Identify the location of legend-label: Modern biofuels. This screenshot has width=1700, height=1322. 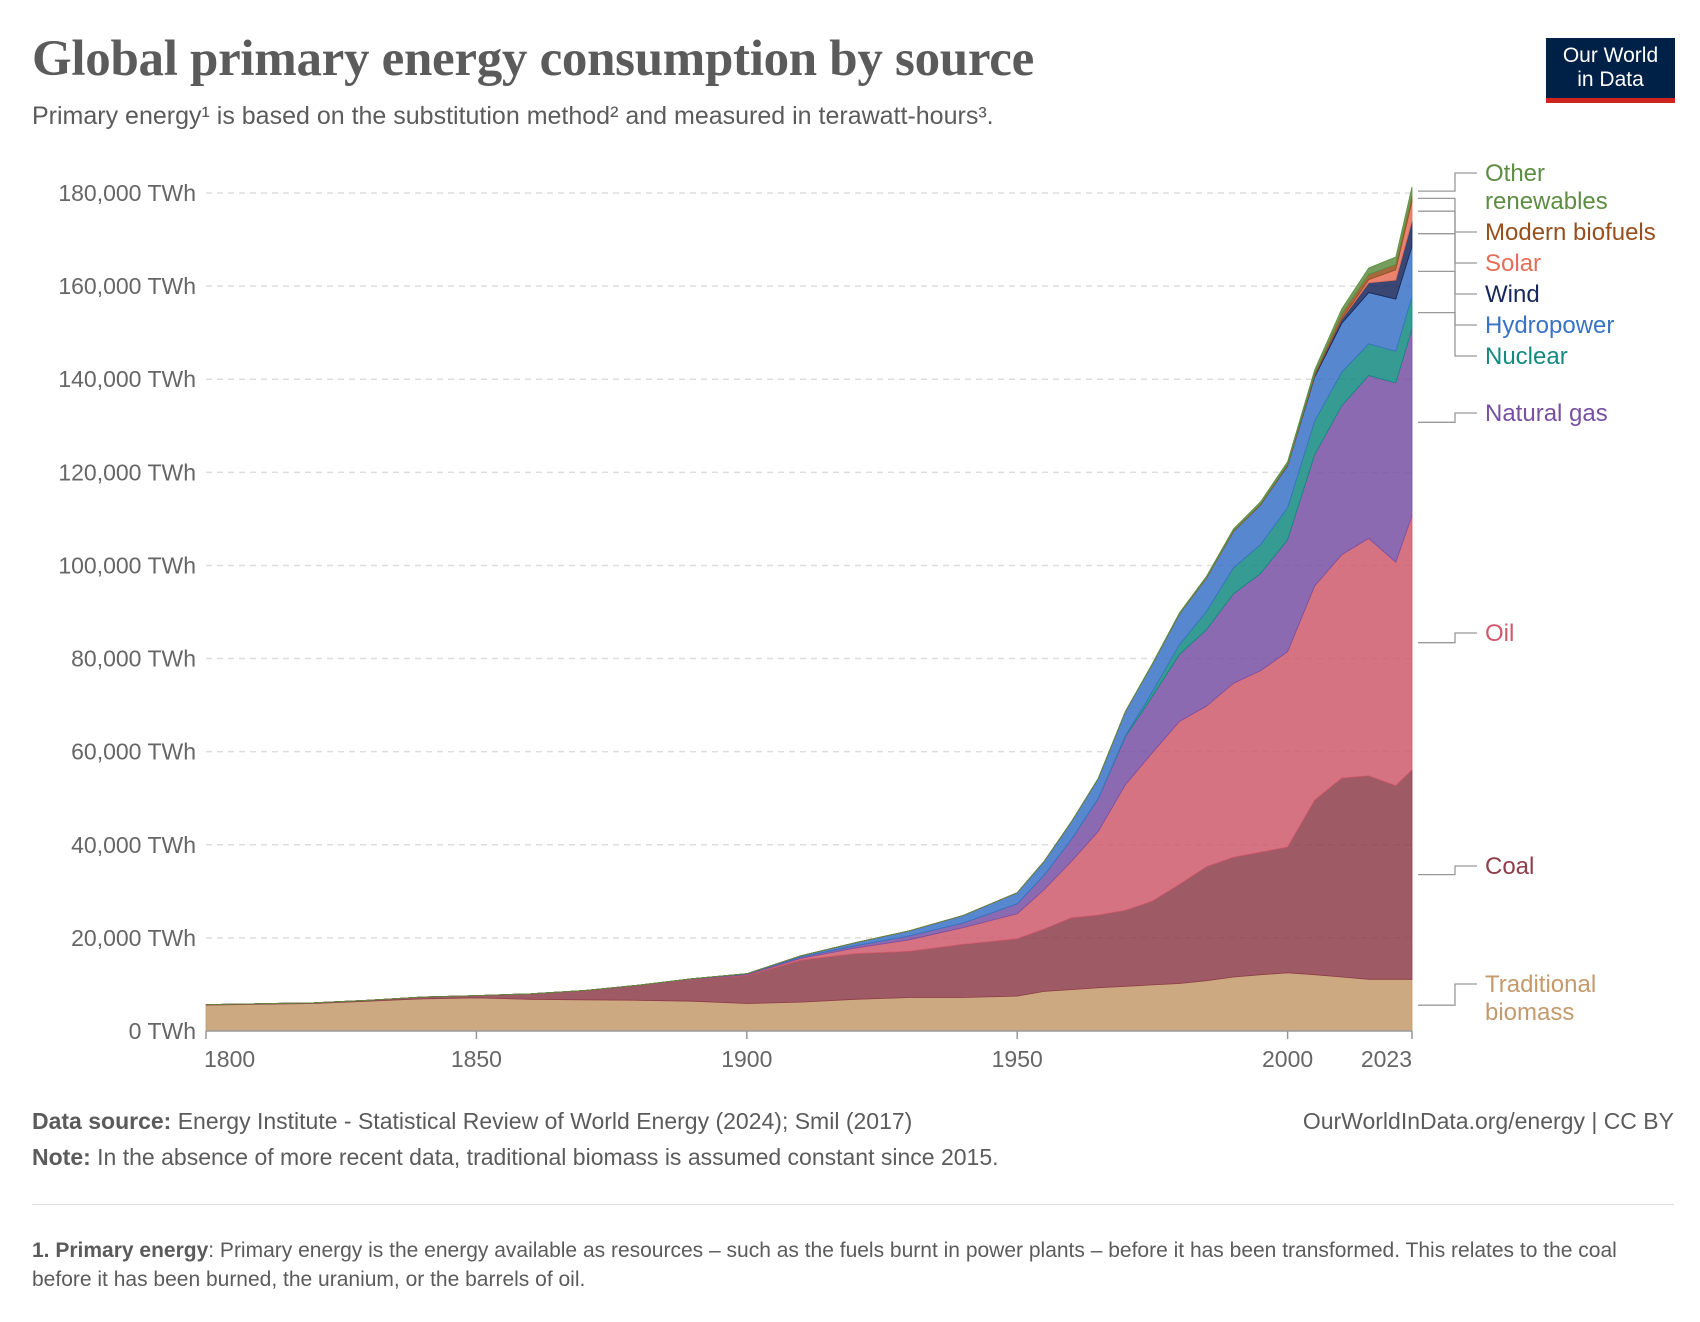
(1570, 232).